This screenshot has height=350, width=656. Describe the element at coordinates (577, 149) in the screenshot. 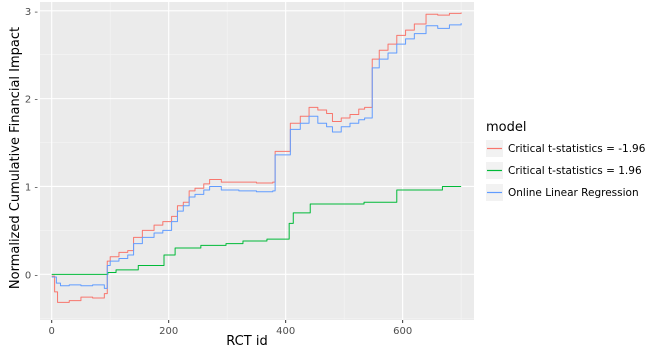

I see `legend-label: Critical t-statistics = -1.96` at that location.